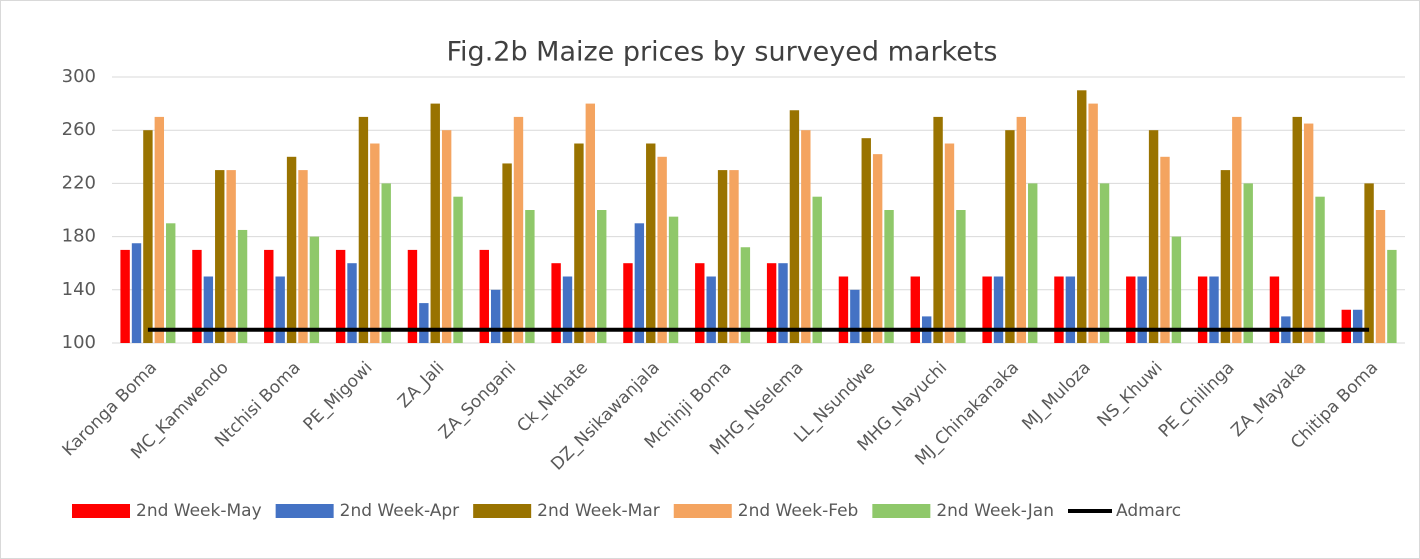 Image resolution: width=1420 pixels, height=559 pixels. I want to click on legend-label: 2nd Week-Mar, so click(598, 511).